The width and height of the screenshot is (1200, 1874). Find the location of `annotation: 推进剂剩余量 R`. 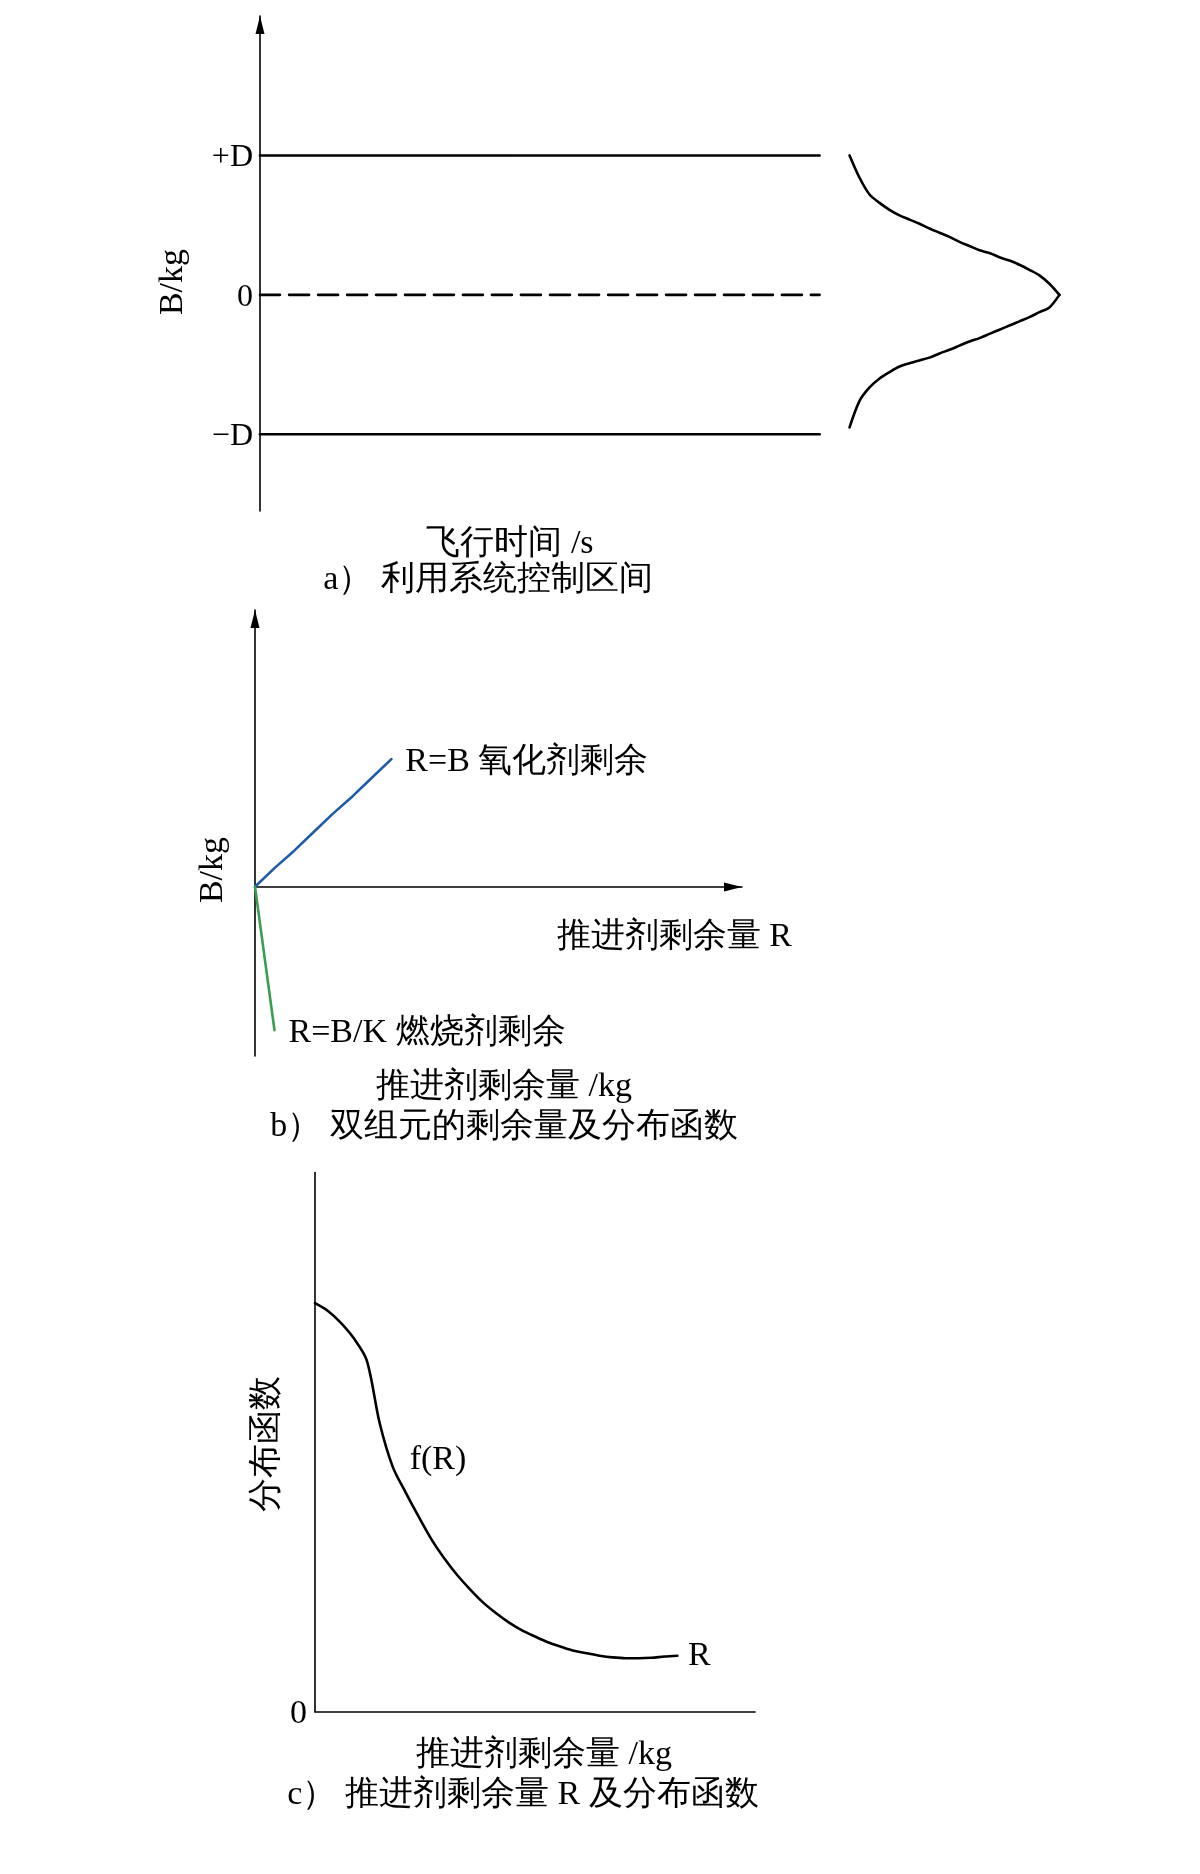

annotation: 推进剂剩余量 R is located at coordinates (674, 934).